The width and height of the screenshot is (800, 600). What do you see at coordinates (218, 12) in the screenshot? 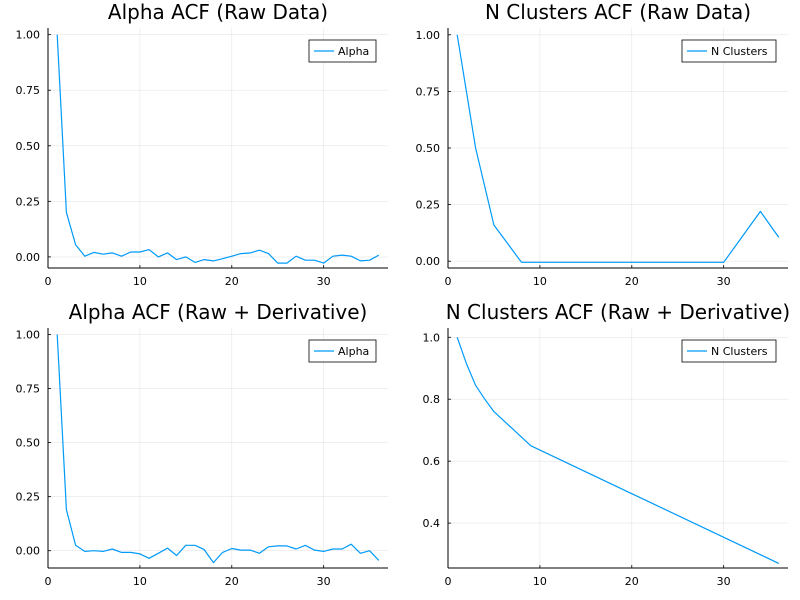
I see `panel-title: Alpha ACF (Raw Data)` at bounding box center [218, 12].